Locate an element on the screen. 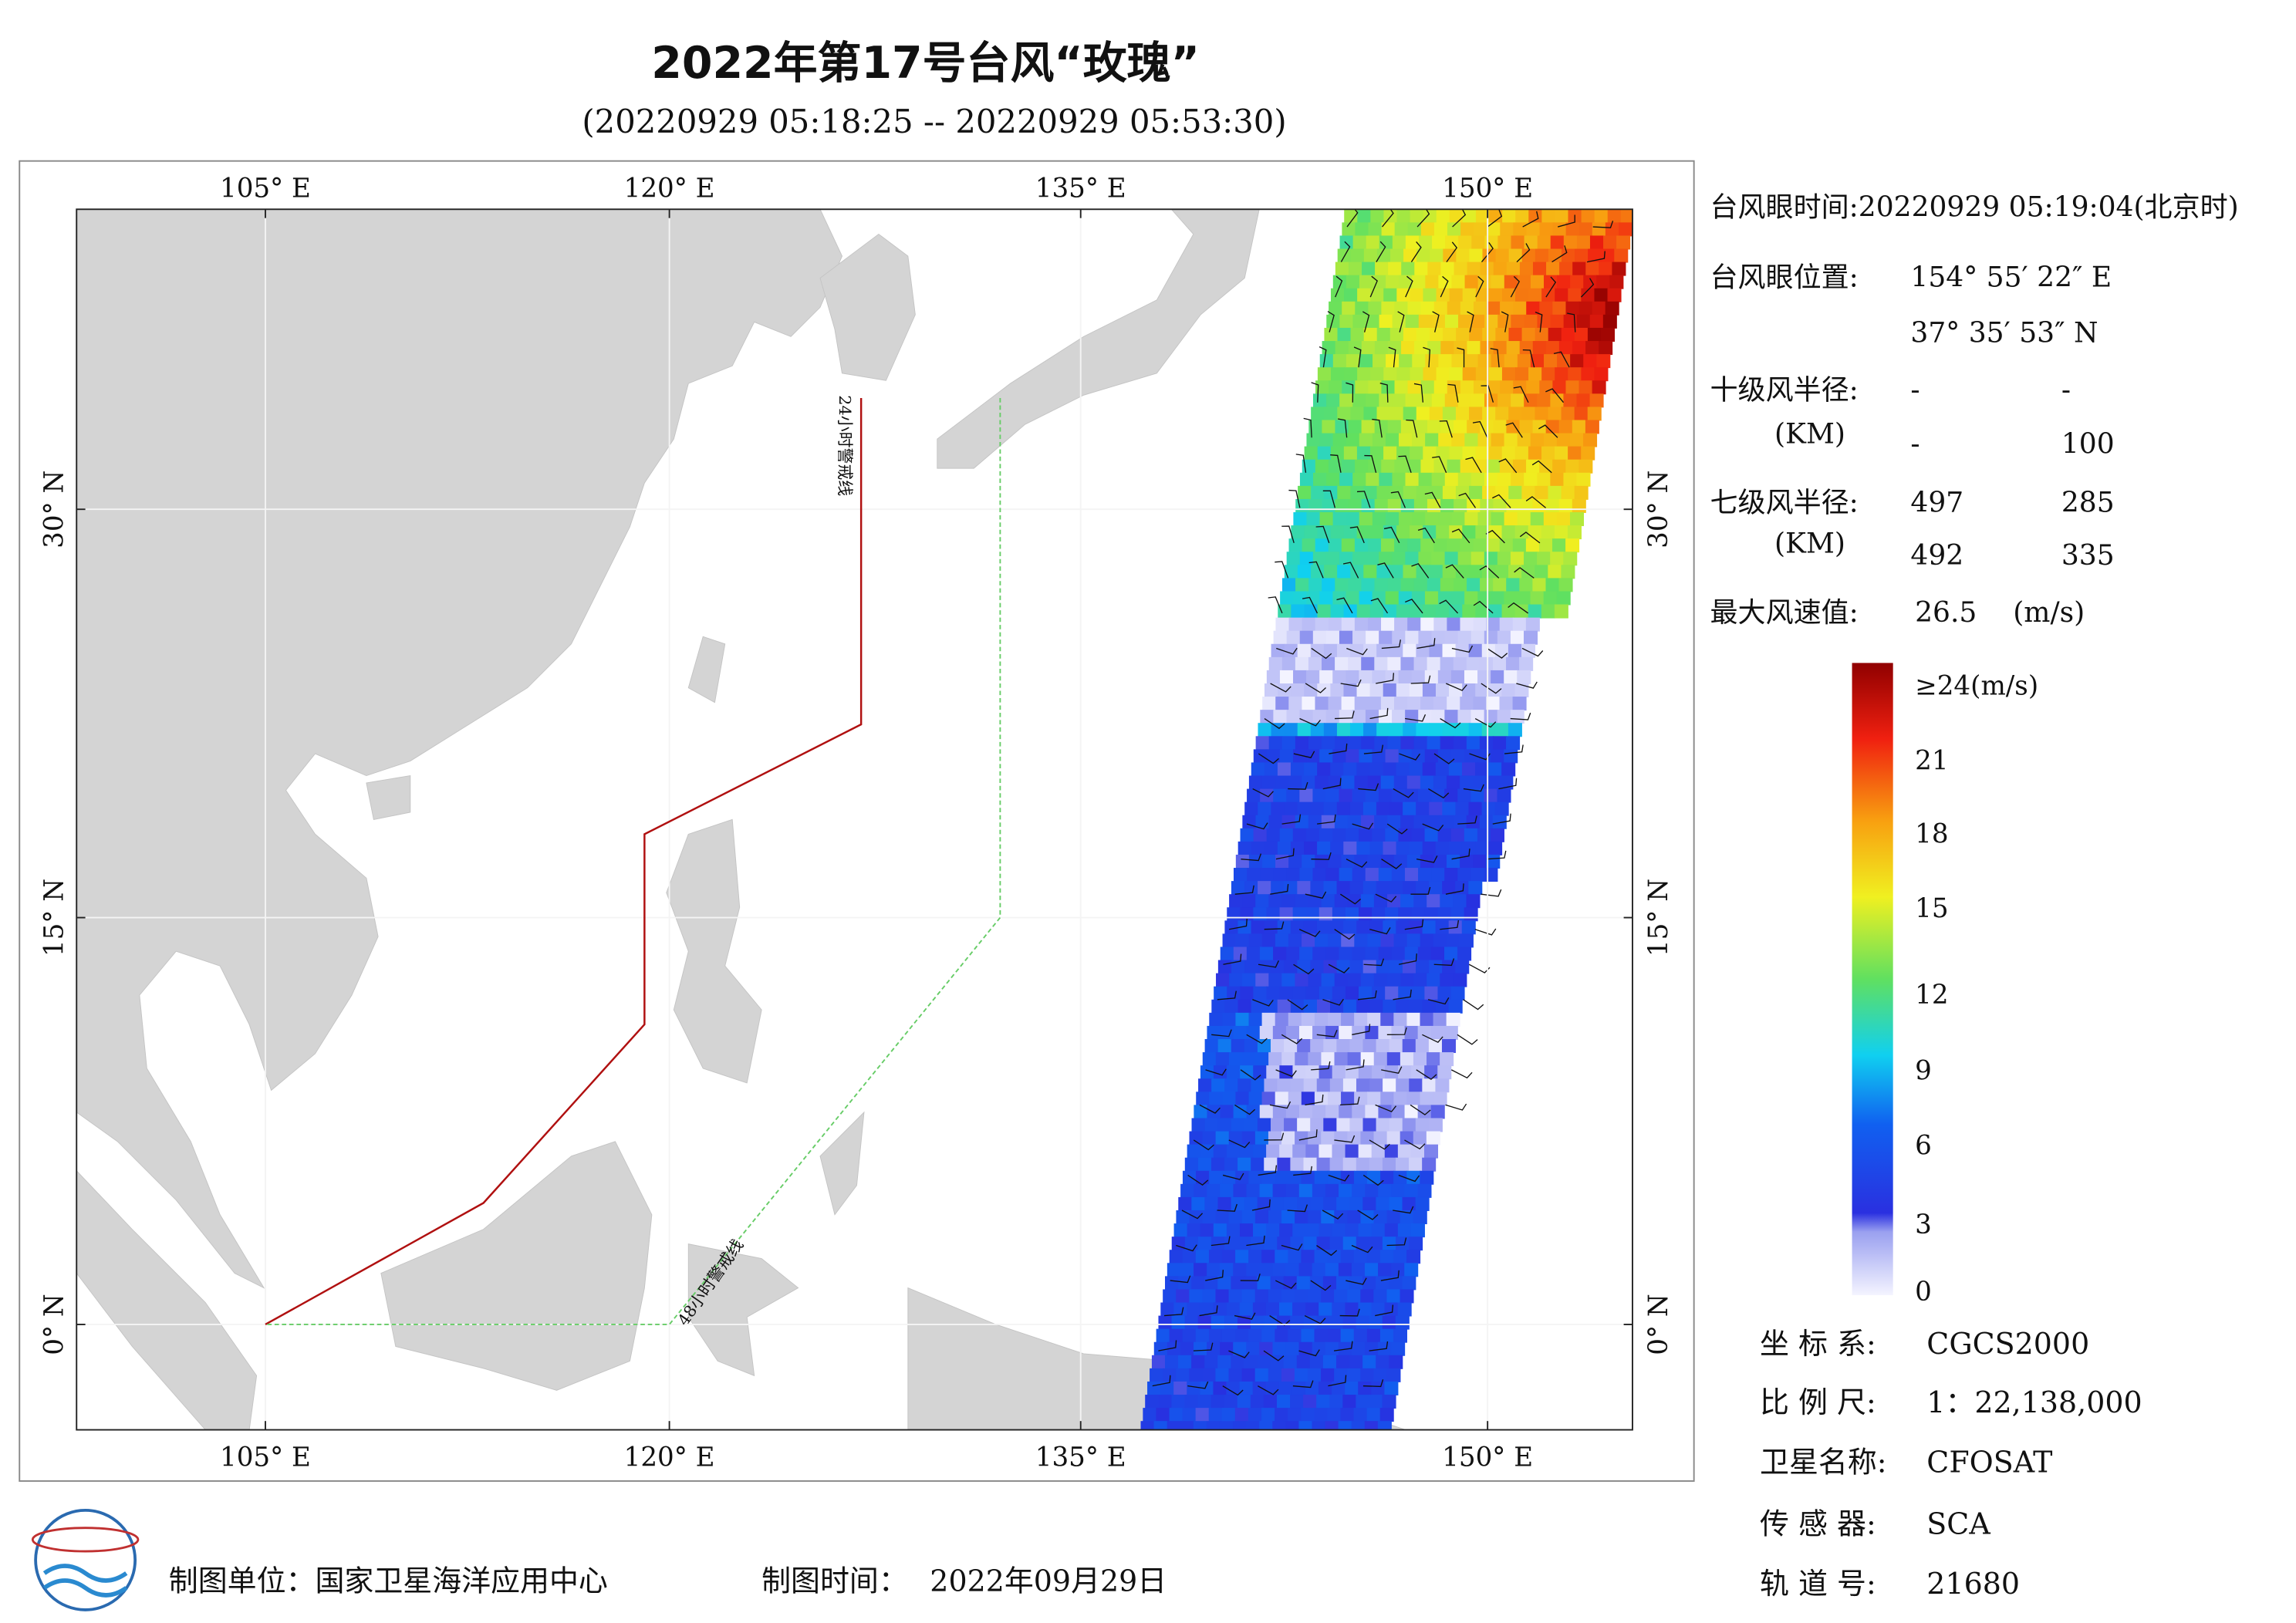  r7-value: 497 is located at coordinates (1936, 503).